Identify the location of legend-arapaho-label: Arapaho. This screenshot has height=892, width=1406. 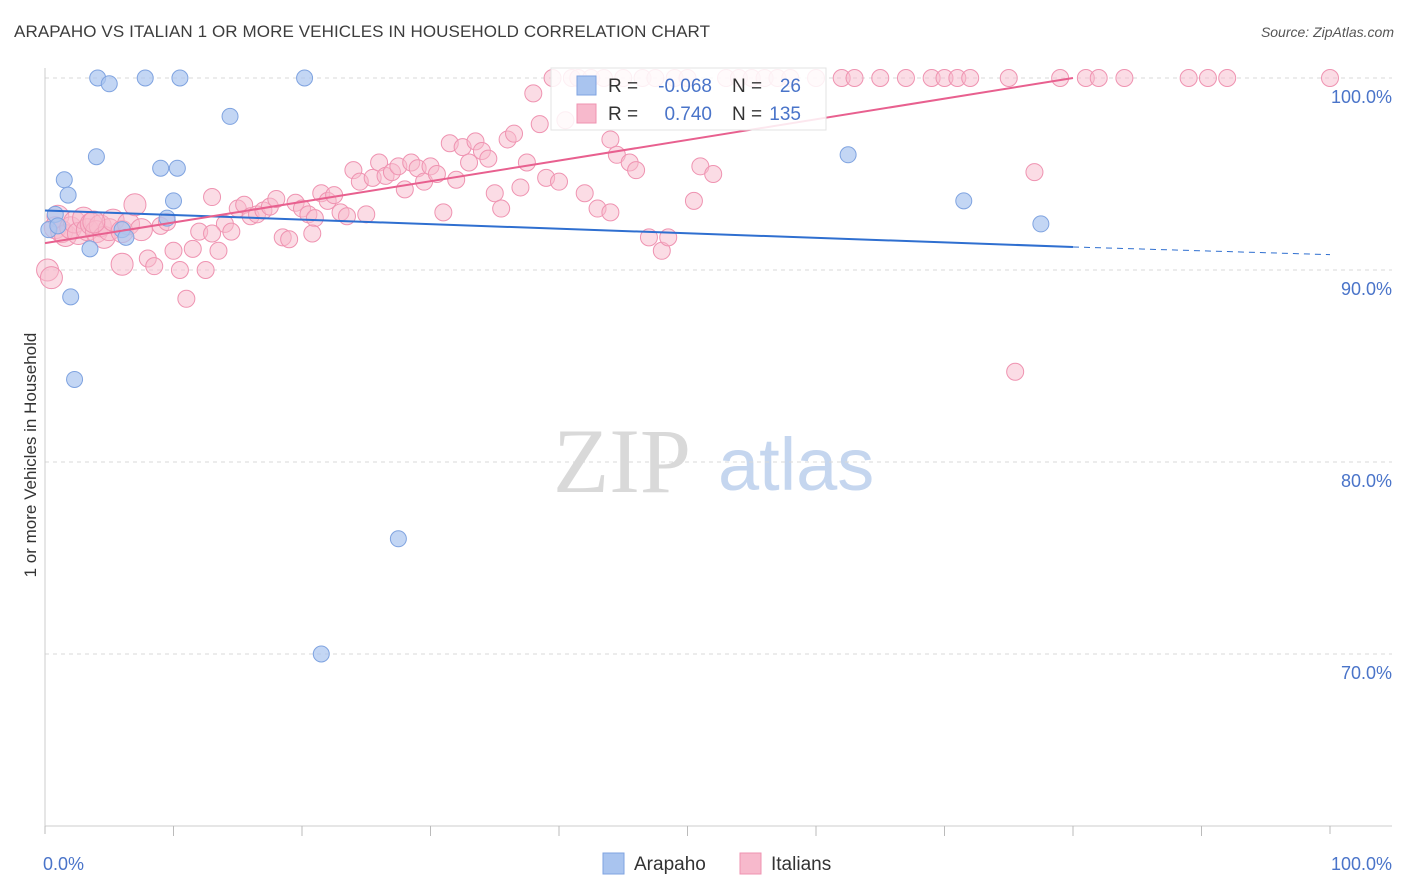
(670, 864).